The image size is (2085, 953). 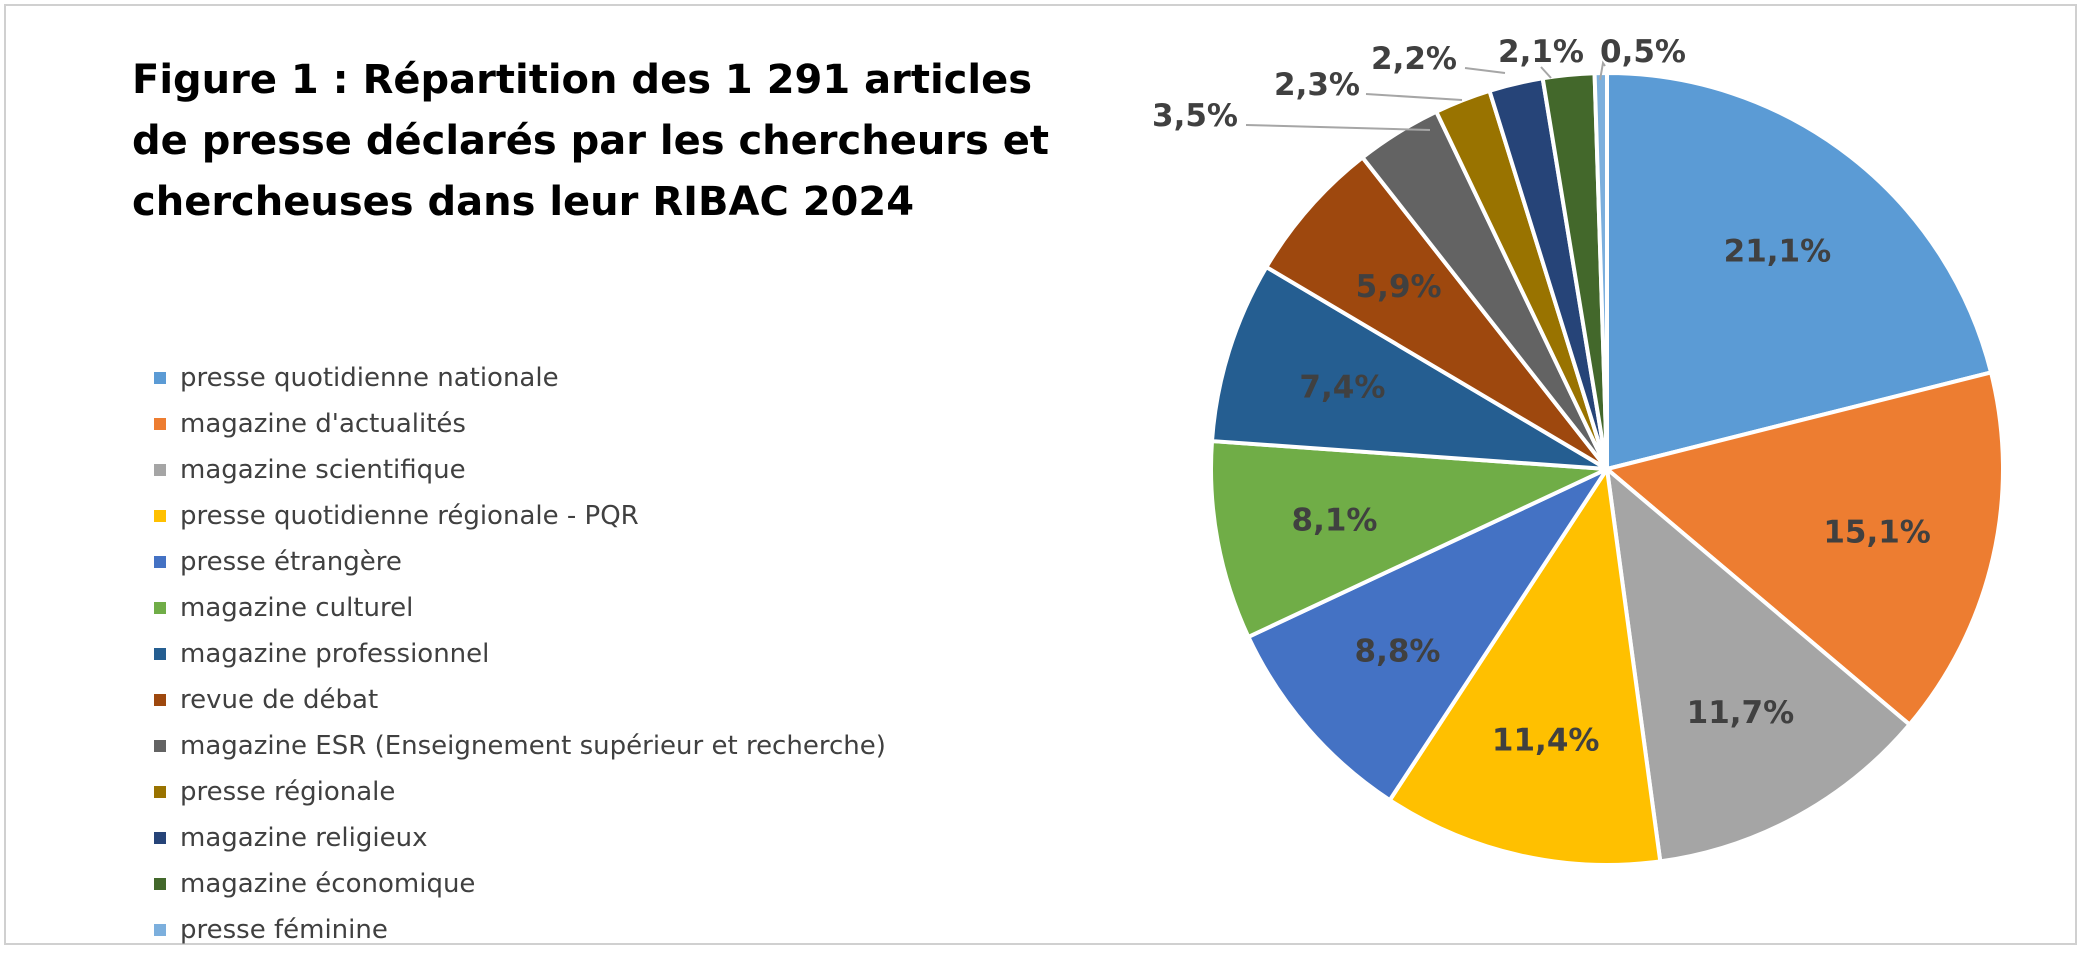 I want to click on legend-item: magazine scientifique, so click(x=520, y=470).